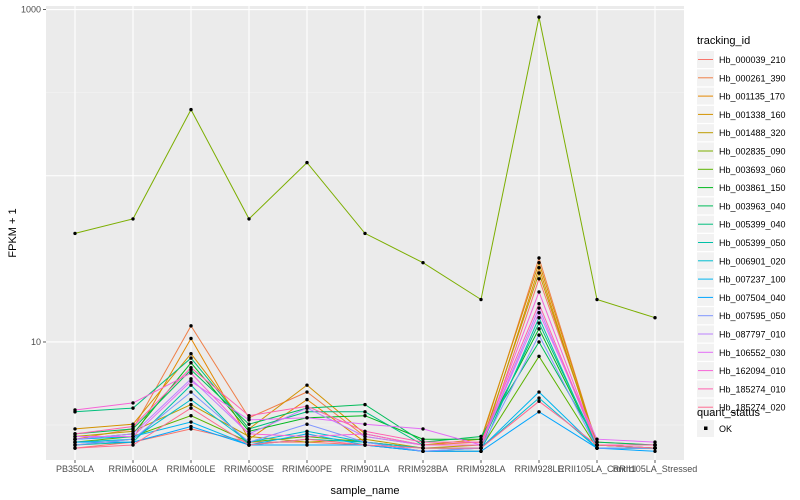  What do you see at coordinates (752, 60) in the screenshot?
I see `legend-label: Hb_000039_210` at bounding box center [752, 60].